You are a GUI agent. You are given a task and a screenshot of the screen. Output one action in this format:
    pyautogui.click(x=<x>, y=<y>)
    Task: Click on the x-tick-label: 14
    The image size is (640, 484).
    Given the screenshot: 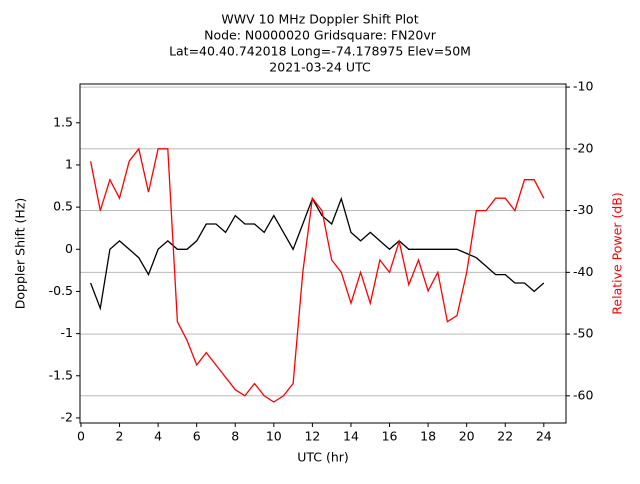 What is the action you would take?
    pyautogui.click(x=351, y=436)
    